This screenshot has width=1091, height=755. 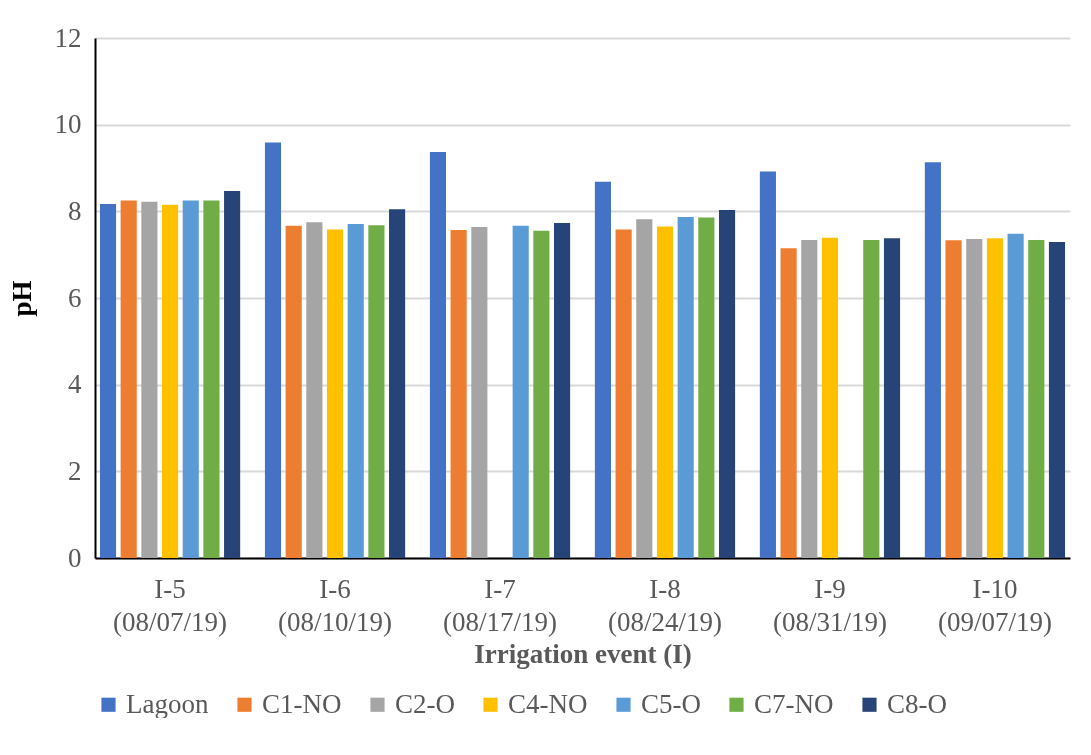 What do you see at coordinates (500, 605) in the screenshot?
I see `x-tick-label: I-7 (08/17/19)` at bounding box center [500, 605].